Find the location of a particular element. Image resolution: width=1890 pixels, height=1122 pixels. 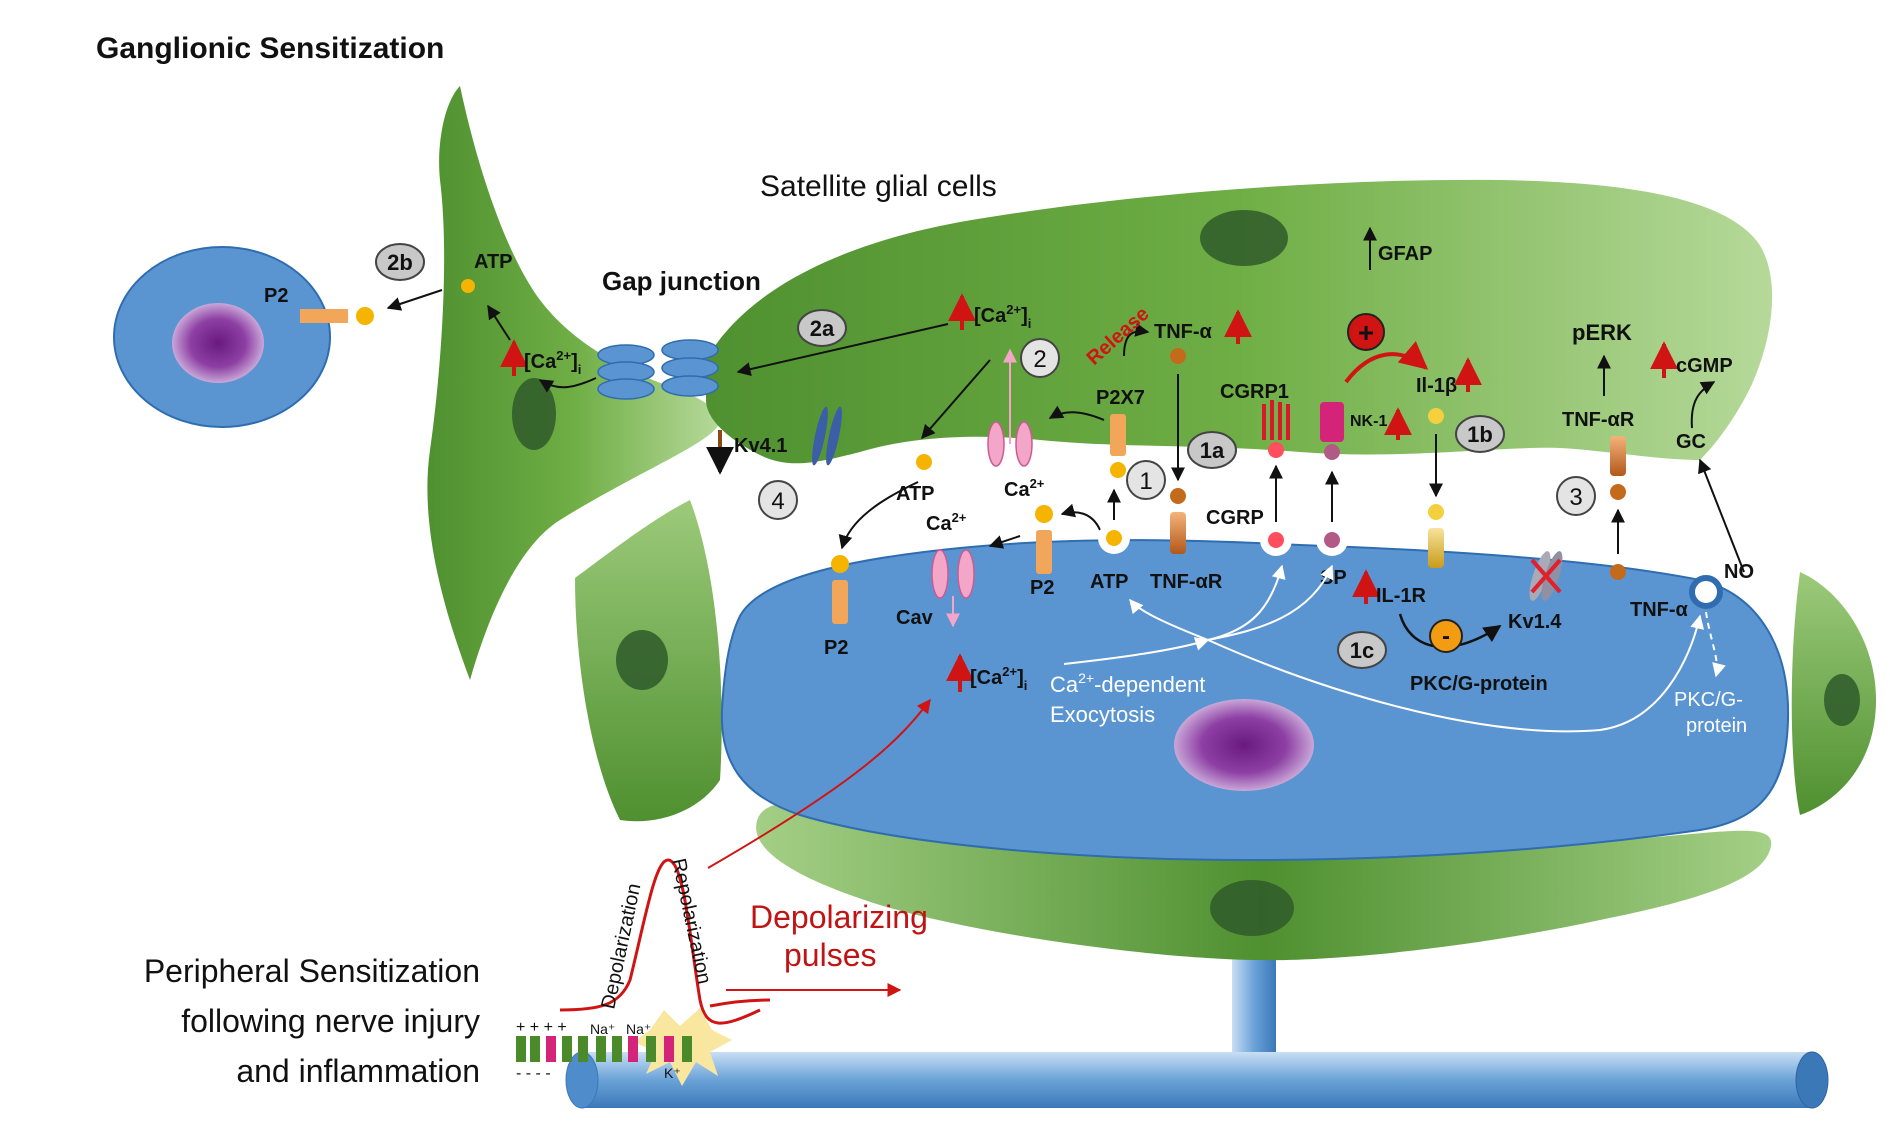

satellite-label: Satellite glial cells is located at coordinates (878, 186).